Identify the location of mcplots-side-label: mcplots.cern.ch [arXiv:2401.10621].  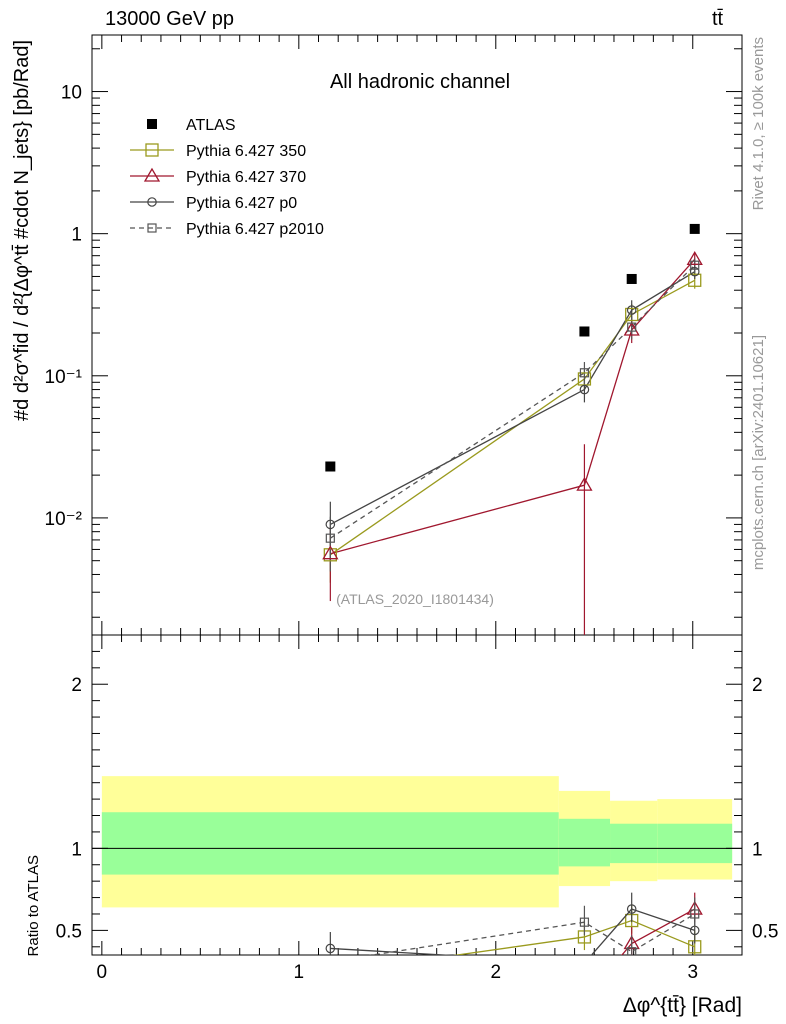
(758, 452).